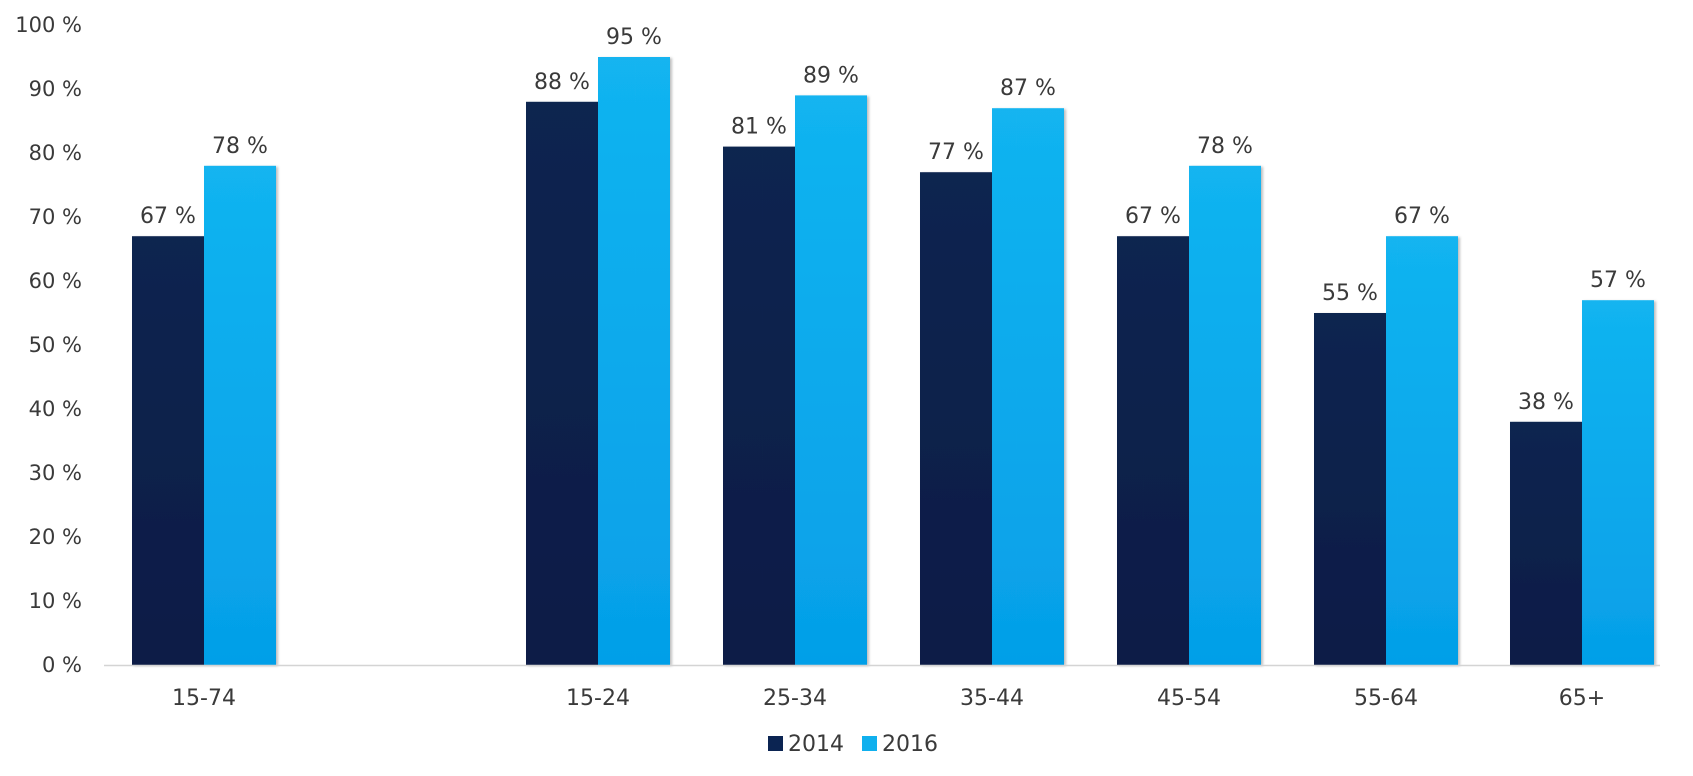 The height and width of the screenshot is (776, 1693). I want to click on bar-2016-65+, so click(1618, 482).